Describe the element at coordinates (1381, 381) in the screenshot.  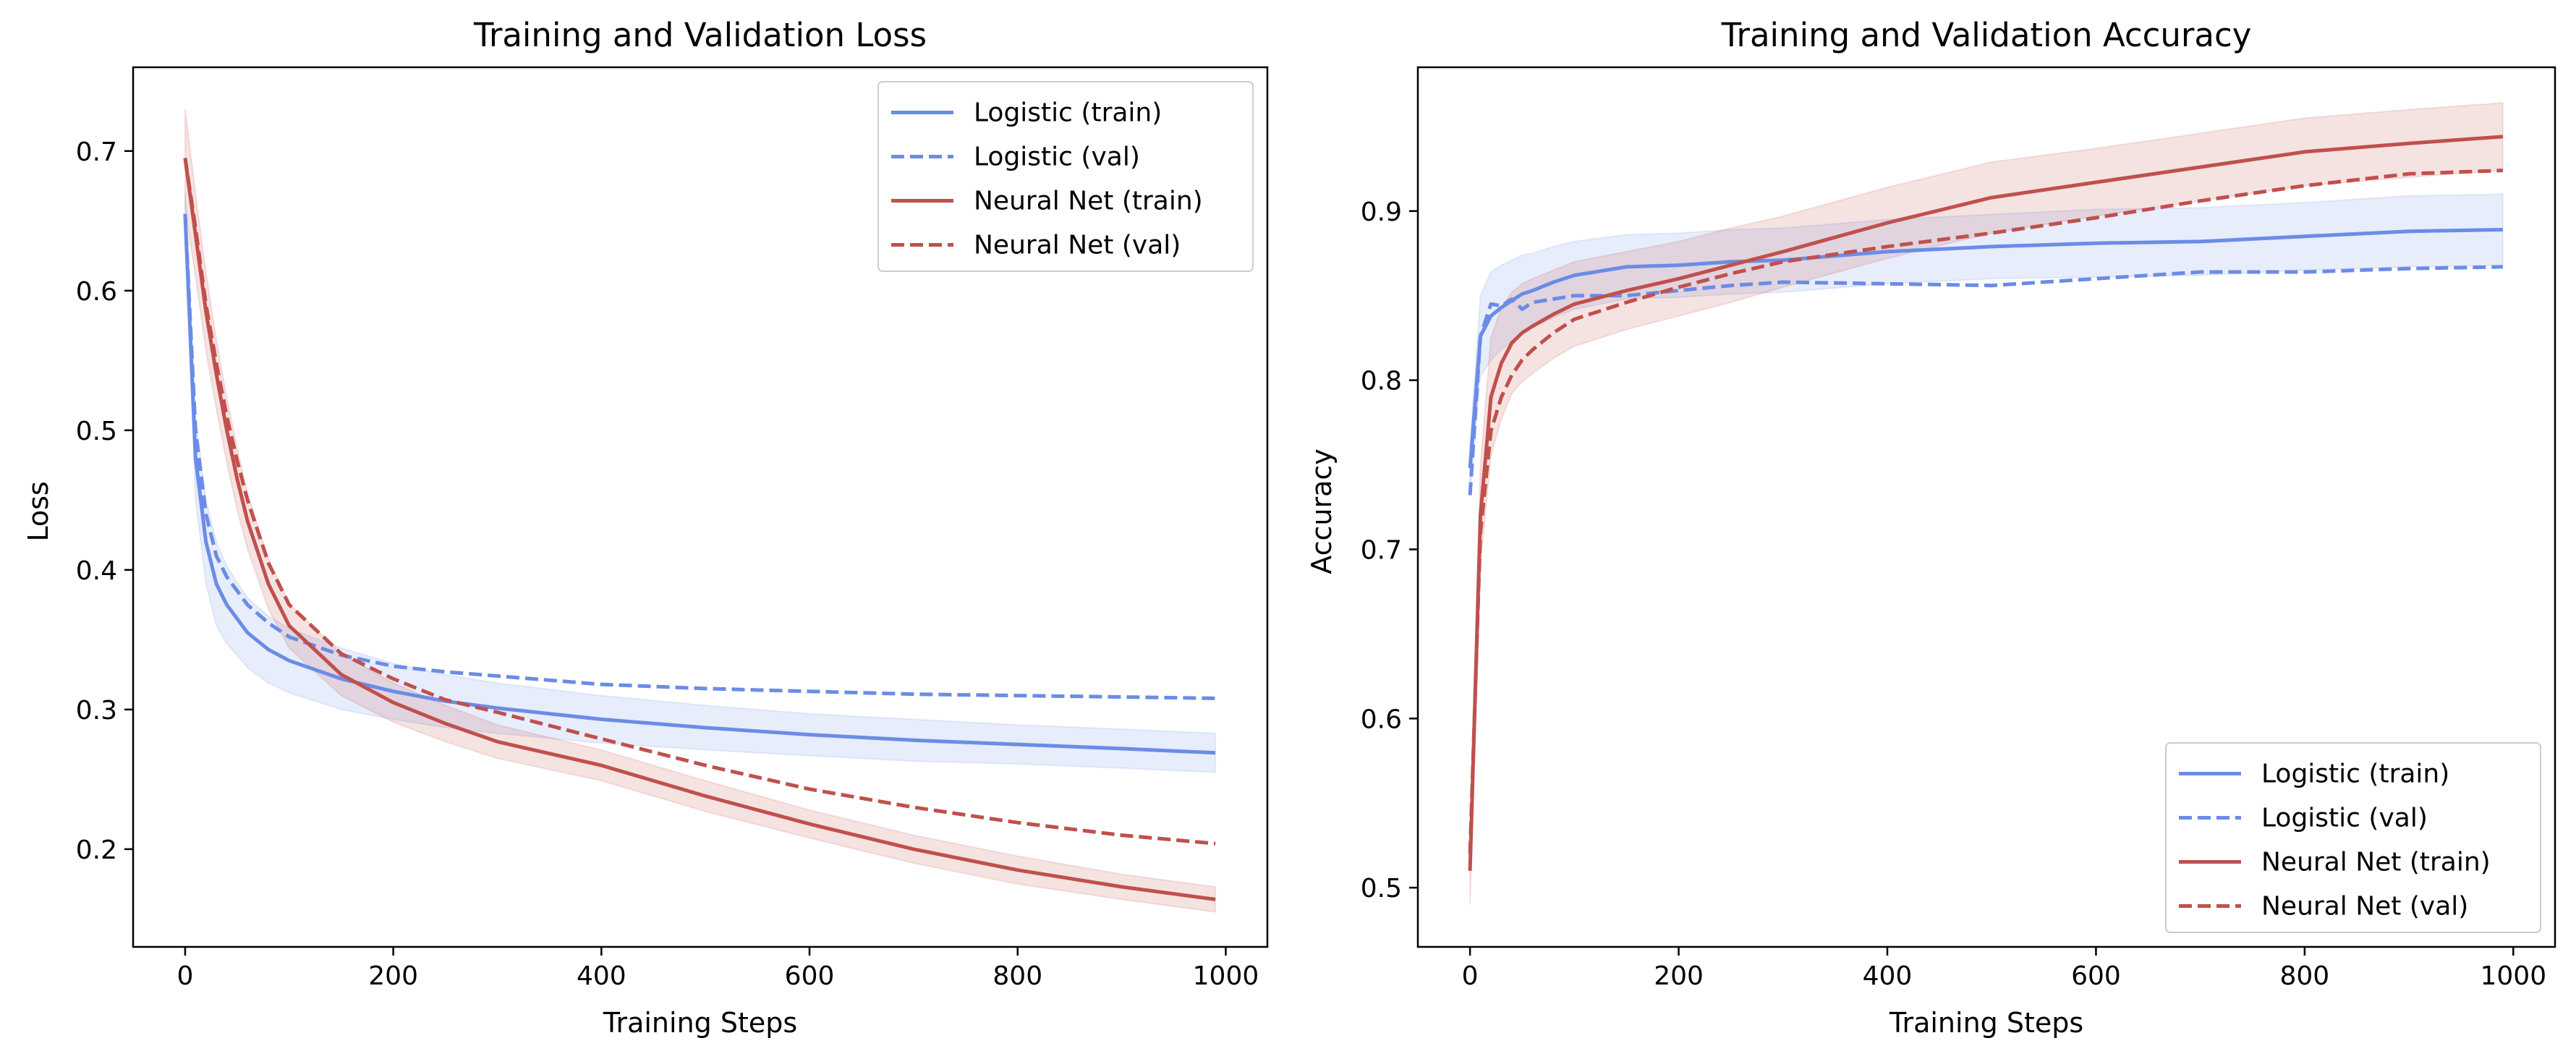
I see `accuracy-y-tick-label: 0.8` at that location.